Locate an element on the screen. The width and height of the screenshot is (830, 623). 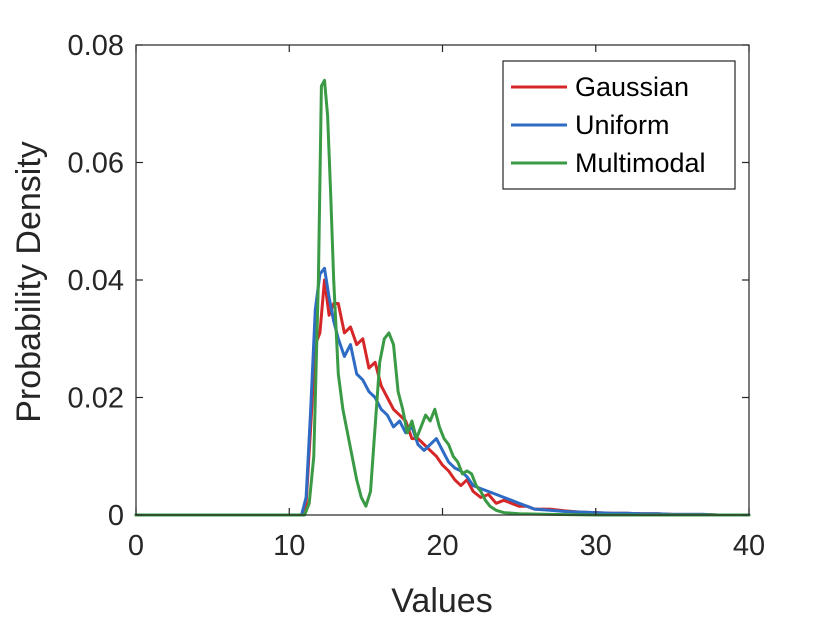
y-tick-label: 0.08 is located at coordinates (96, 46).